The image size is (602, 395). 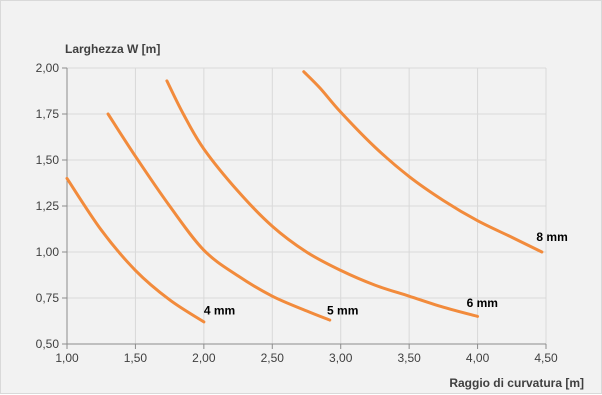 I want to click on y-tick-label: 1,00, so click(x=48, y=252).